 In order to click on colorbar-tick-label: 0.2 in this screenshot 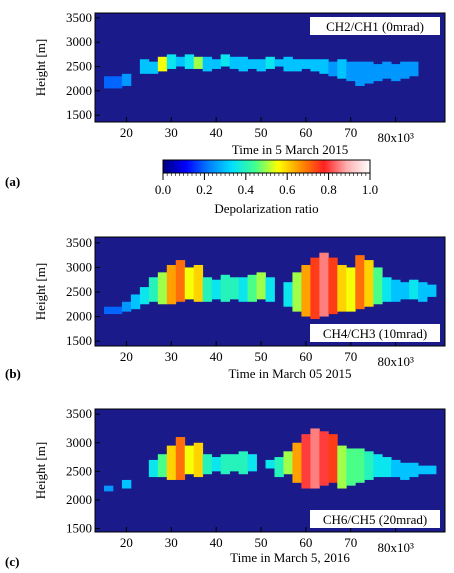, I will do `click(204, 189)`.